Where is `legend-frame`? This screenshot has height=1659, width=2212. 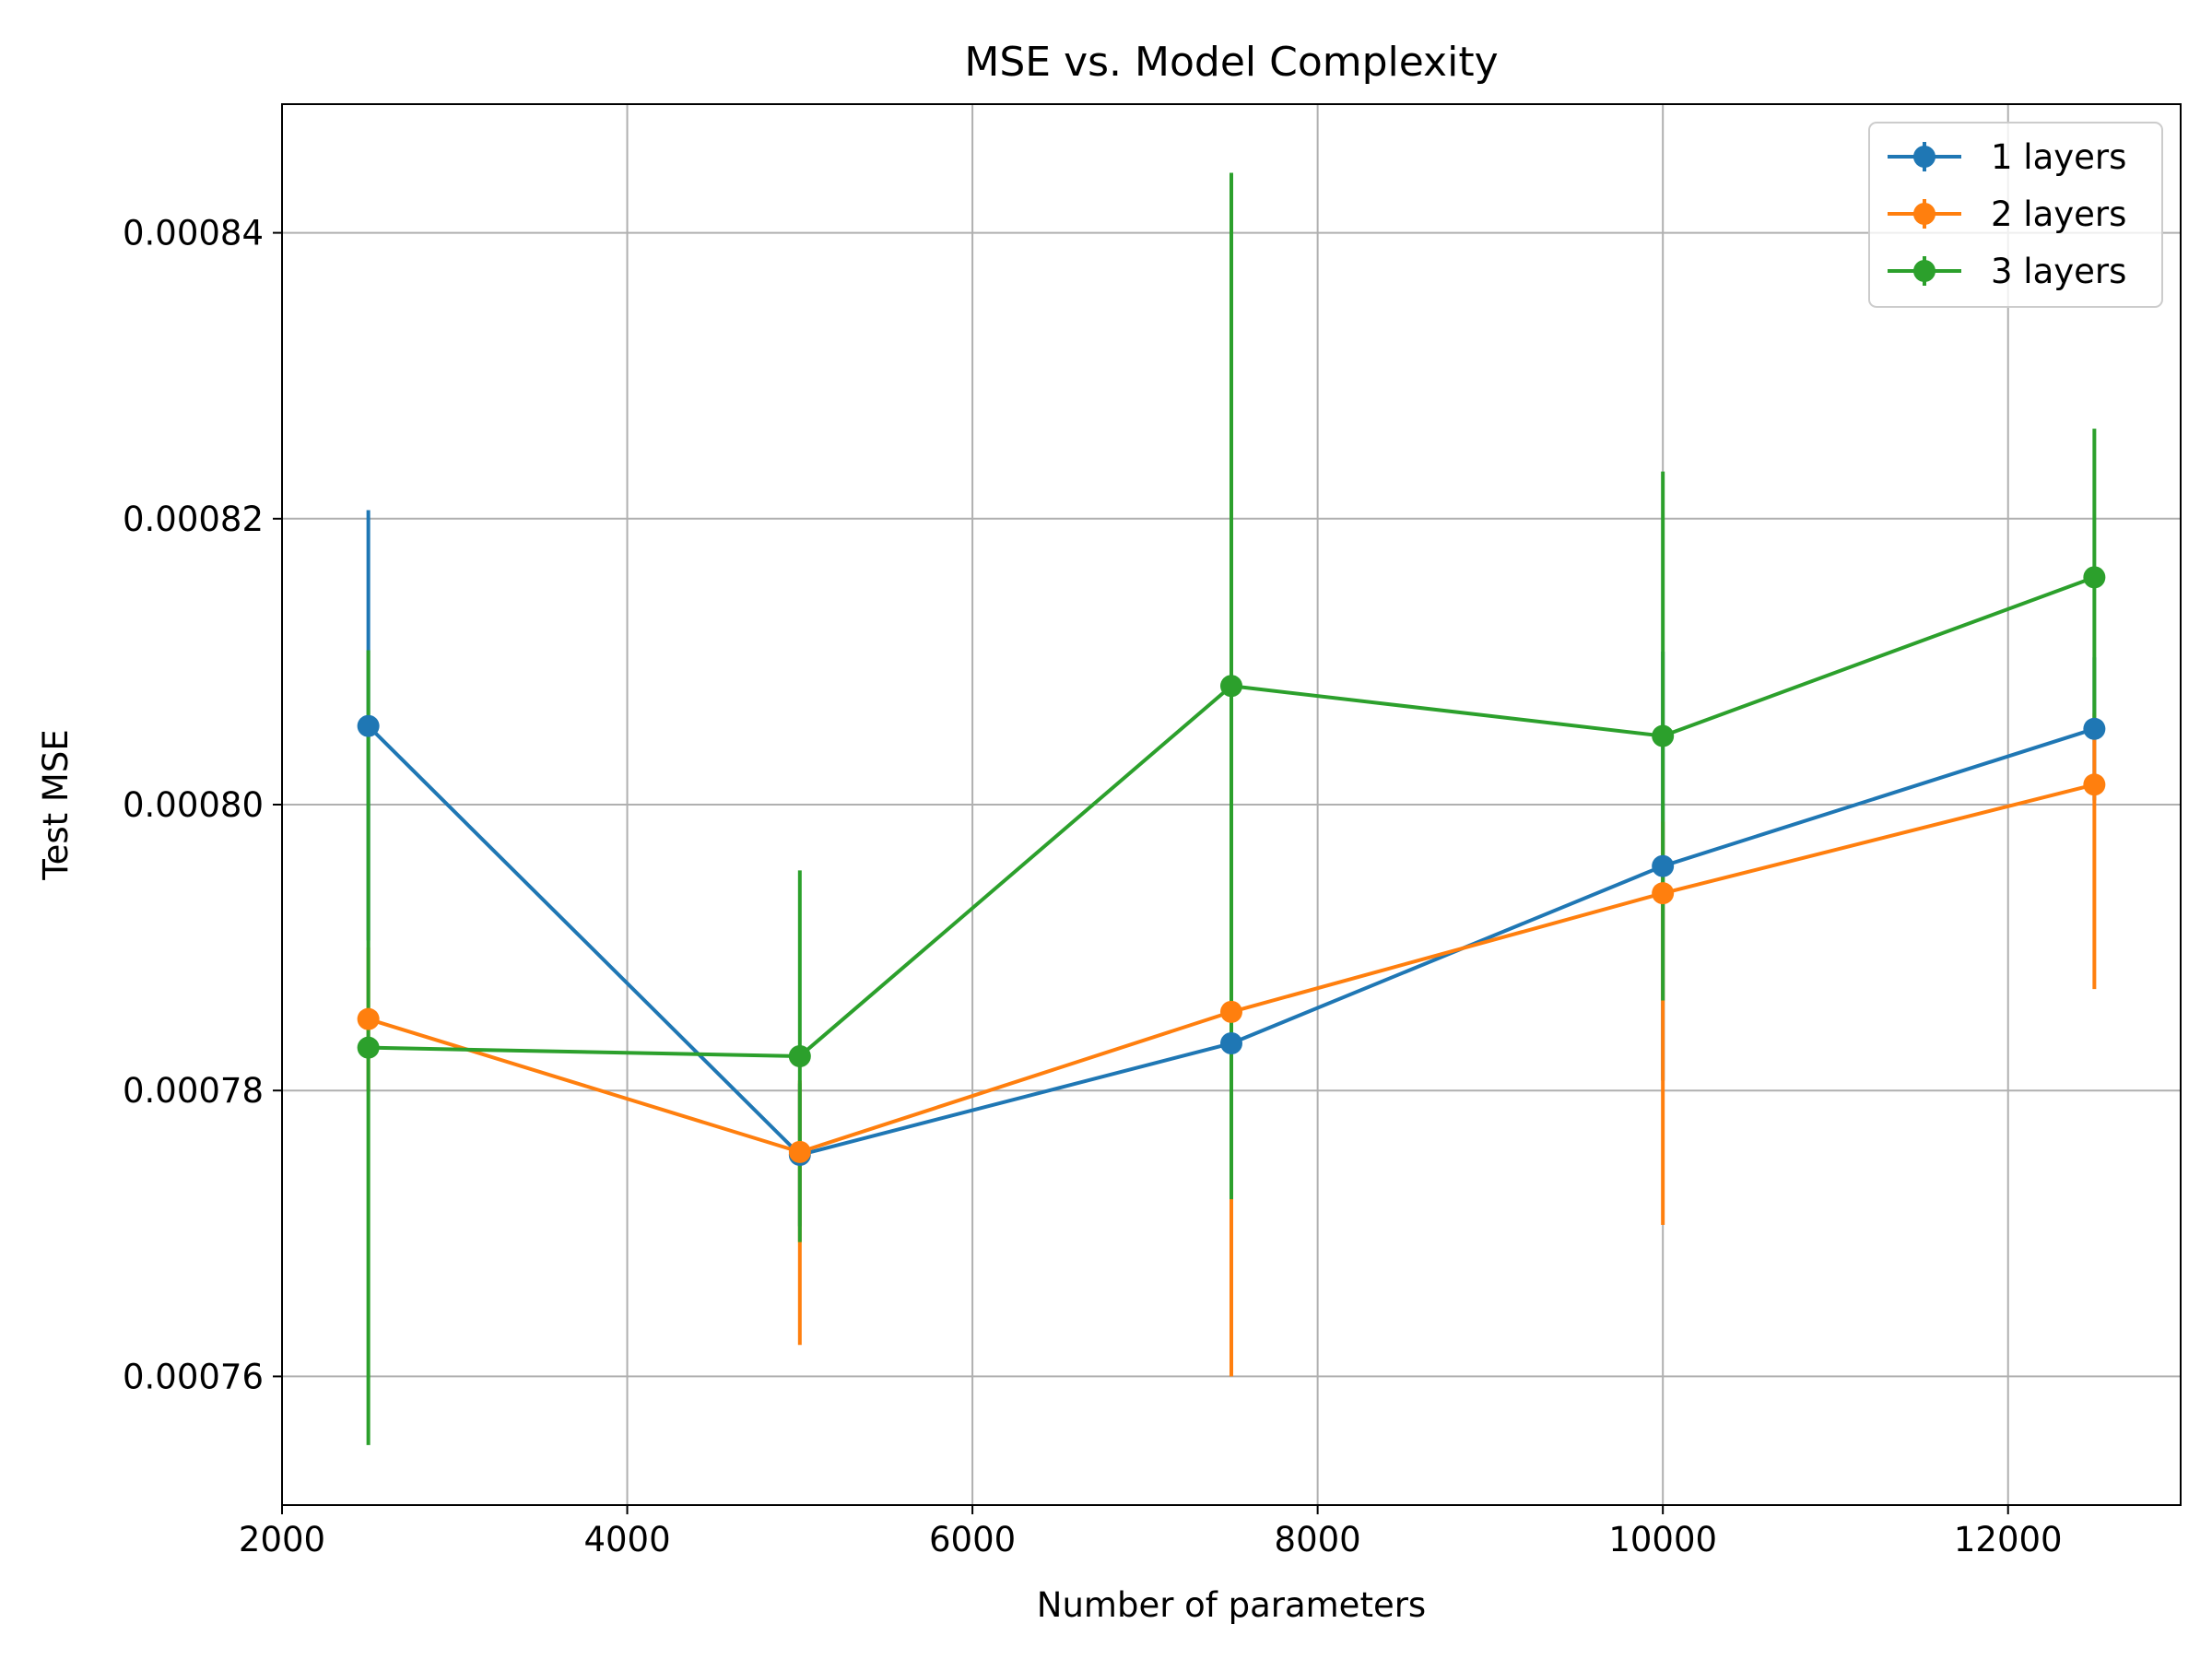
legend-frame is located at coordinates (2015, 215).